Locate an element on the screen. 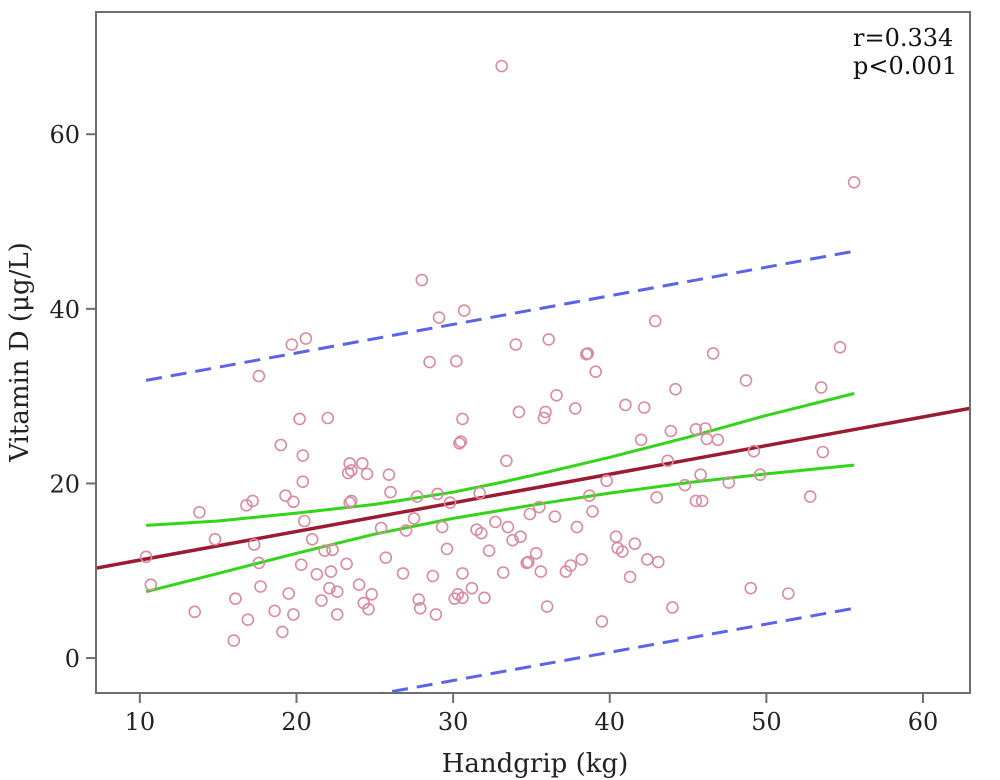  x-tick-label: 60 is located at coordinates (923, 722).